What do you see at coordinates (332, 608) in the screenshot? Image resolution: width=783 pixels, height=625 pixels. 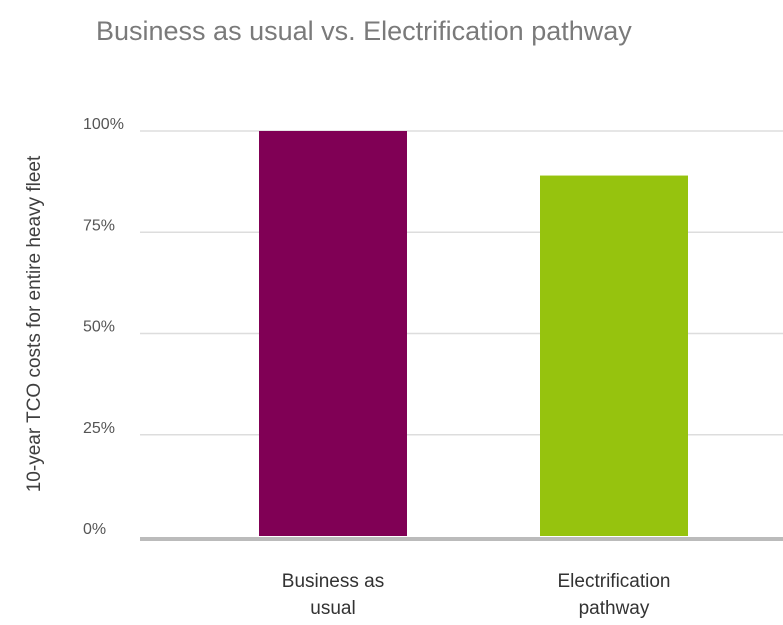 I see `x-category-label-line: usual` at bounding box center [332, 608].